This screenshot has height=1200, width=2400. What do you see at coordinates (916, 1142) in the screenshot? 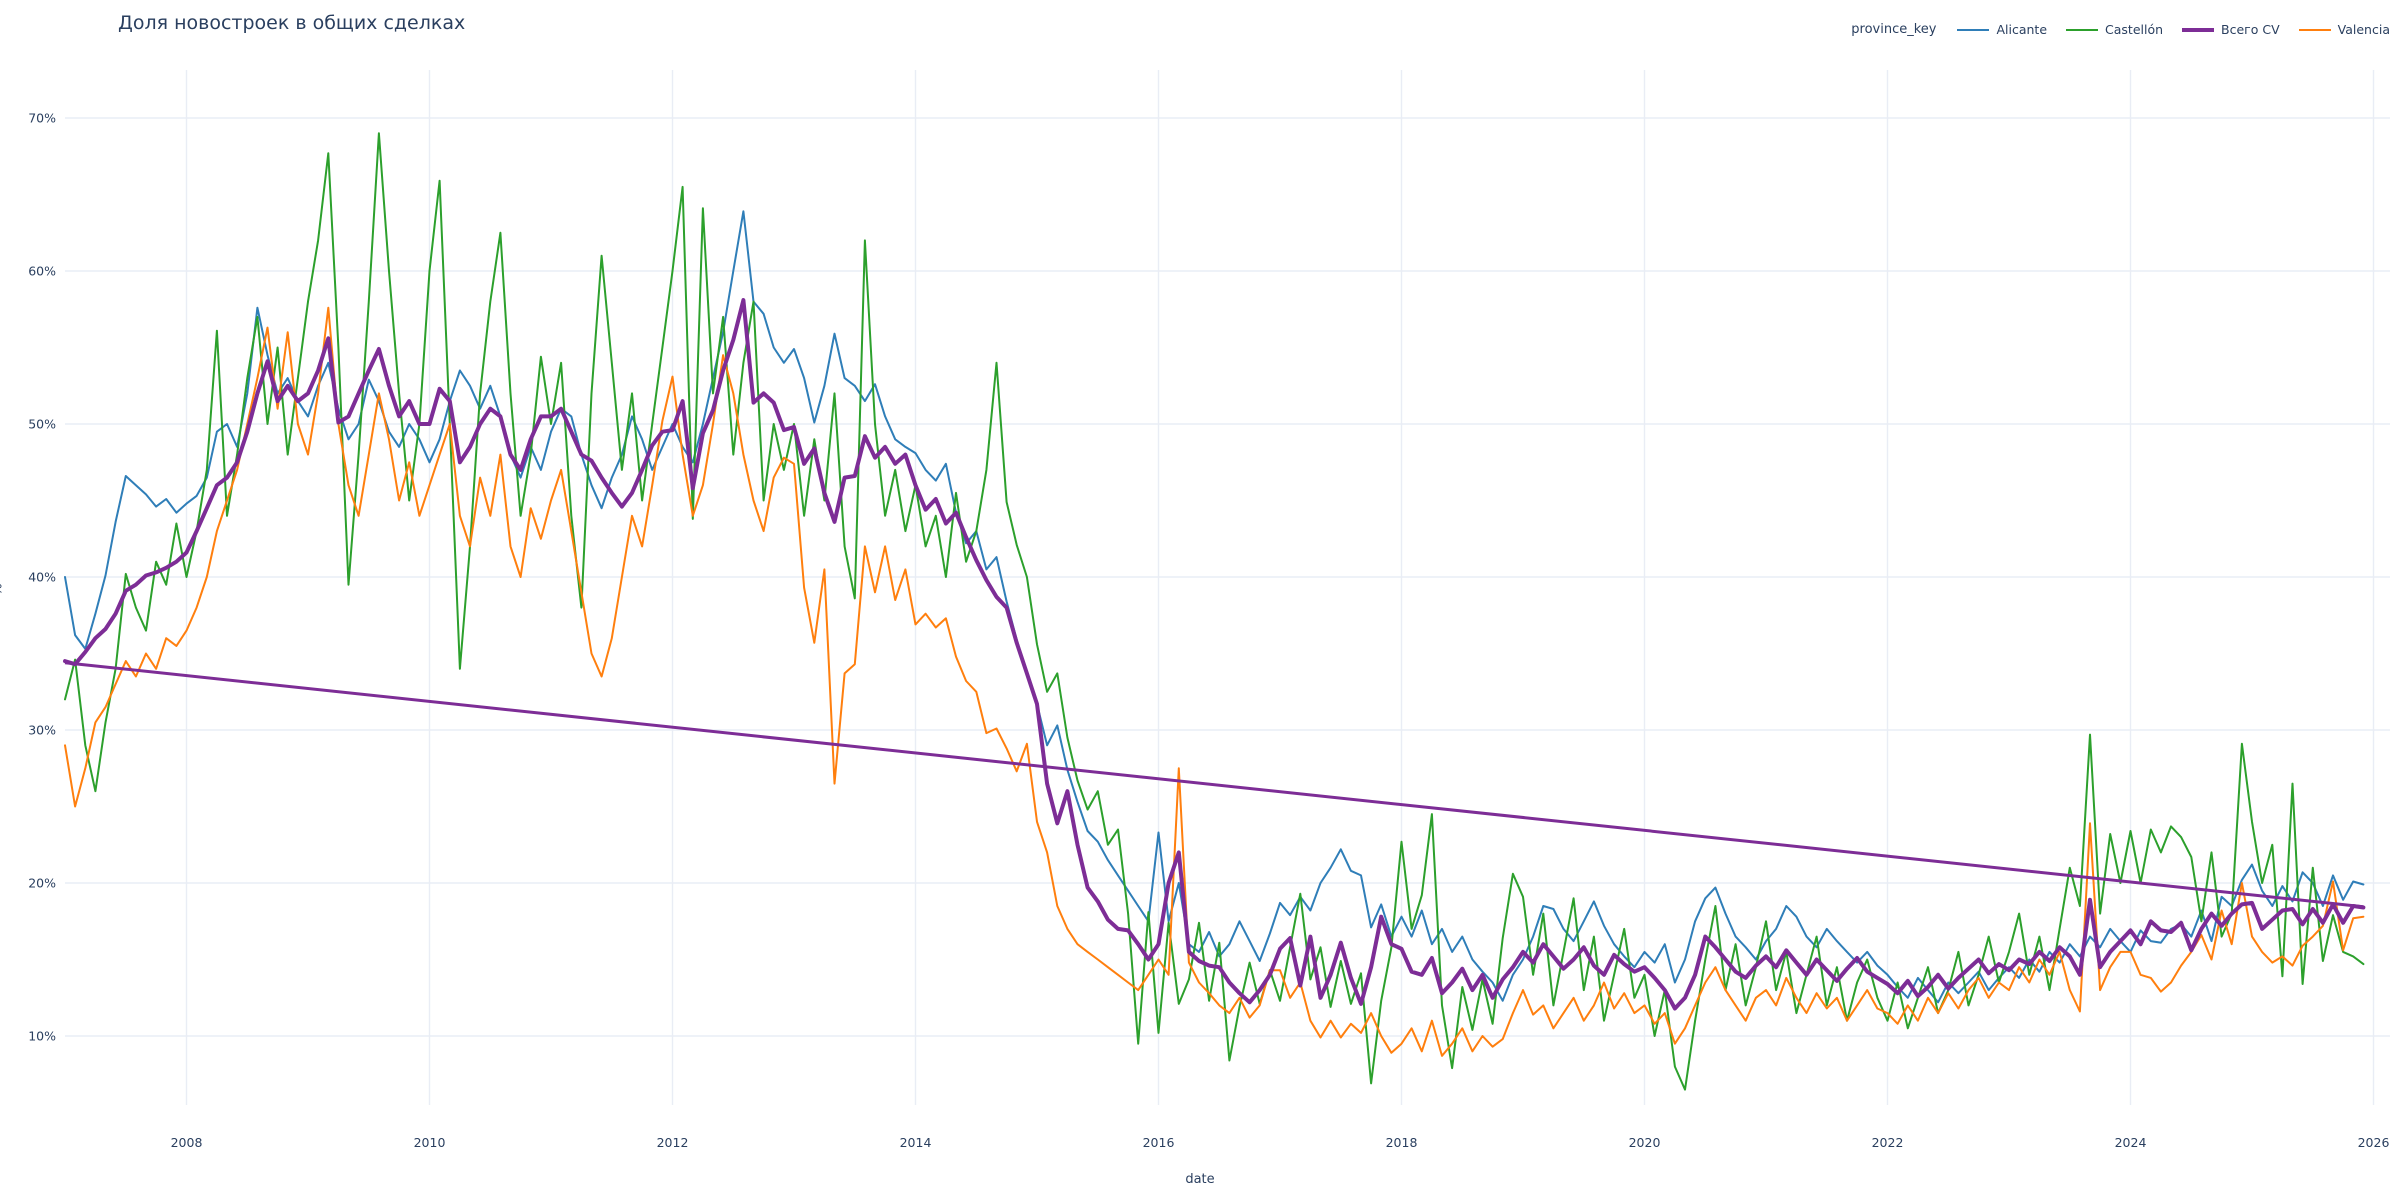
I see `x-tick-label: 2014` at bounding box center [916, 1142].